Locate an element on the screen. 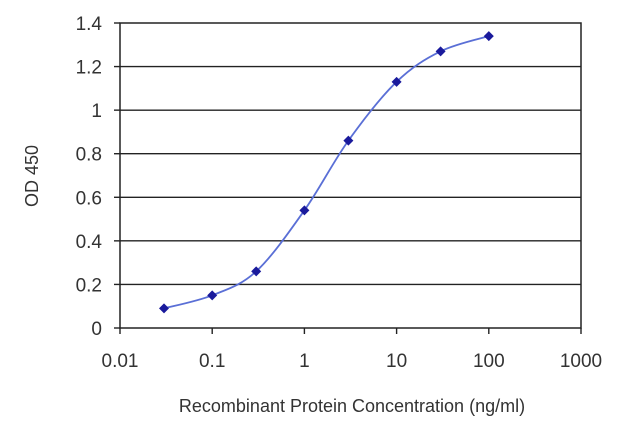  x-tick-label: 1 is located at coordinates (304, 361).